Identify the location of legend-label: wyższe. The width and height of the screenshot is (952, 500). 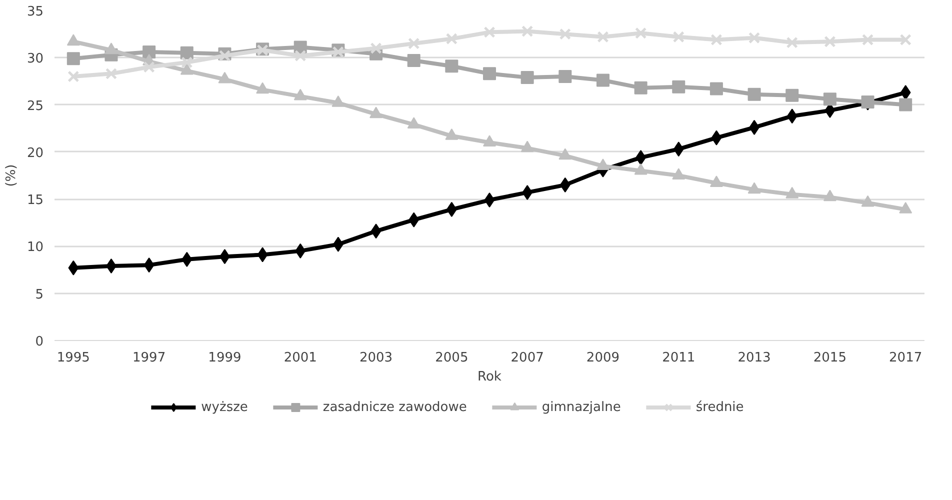
(224, 407).